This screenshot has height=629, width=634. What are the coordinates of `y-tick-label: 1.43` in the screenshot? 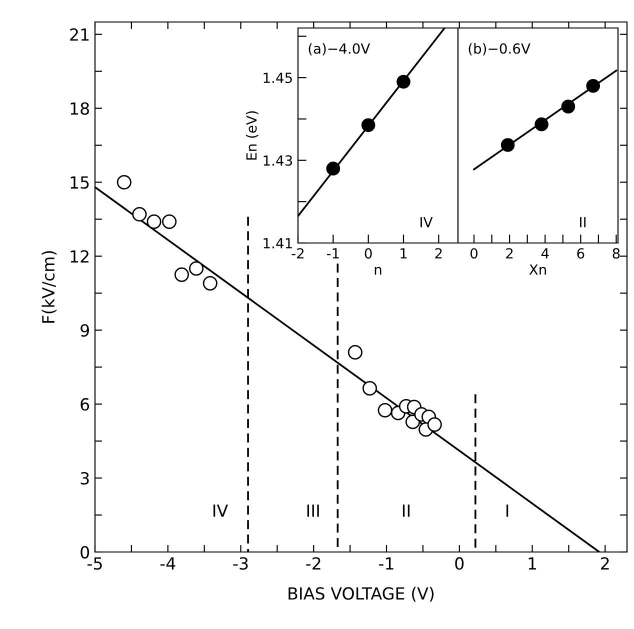 It's located at (278, 160).